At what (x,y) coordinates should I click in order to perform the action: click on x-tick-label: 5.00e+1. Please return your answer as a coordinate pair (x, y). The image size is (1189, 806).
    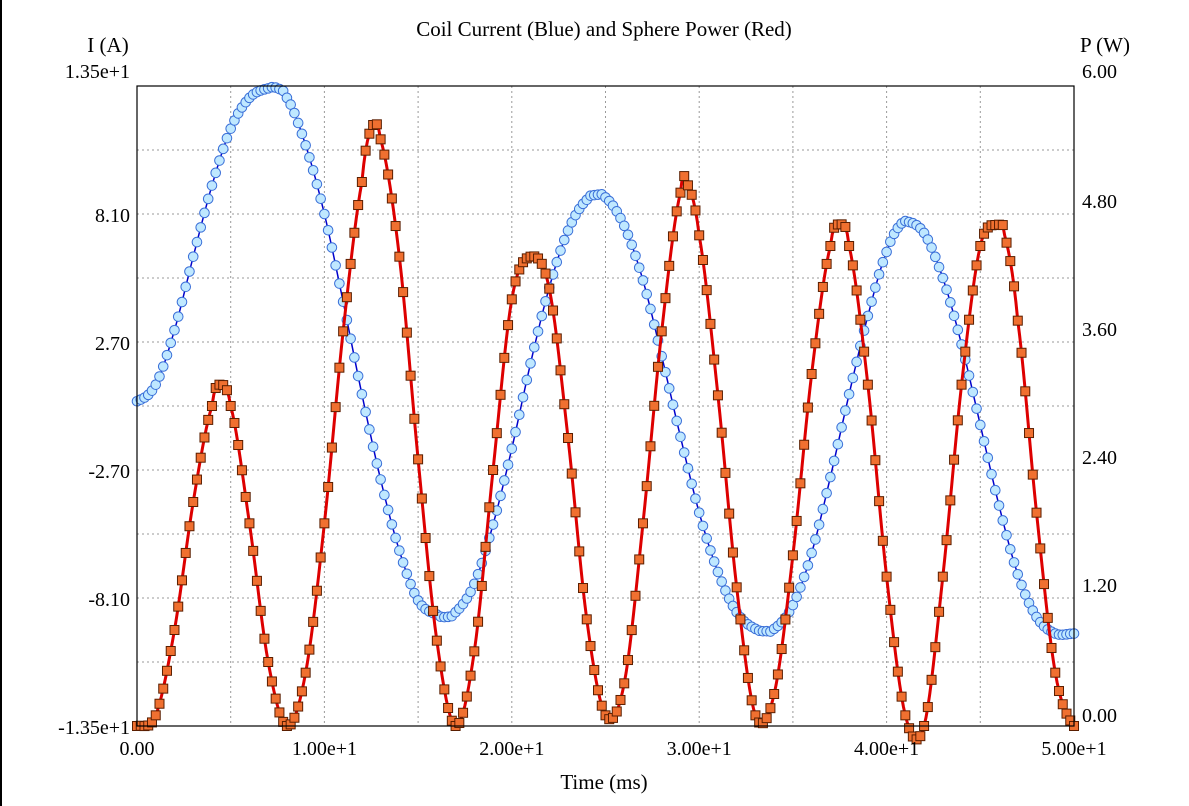
    Looking at the image, I should click on (1073, 749).